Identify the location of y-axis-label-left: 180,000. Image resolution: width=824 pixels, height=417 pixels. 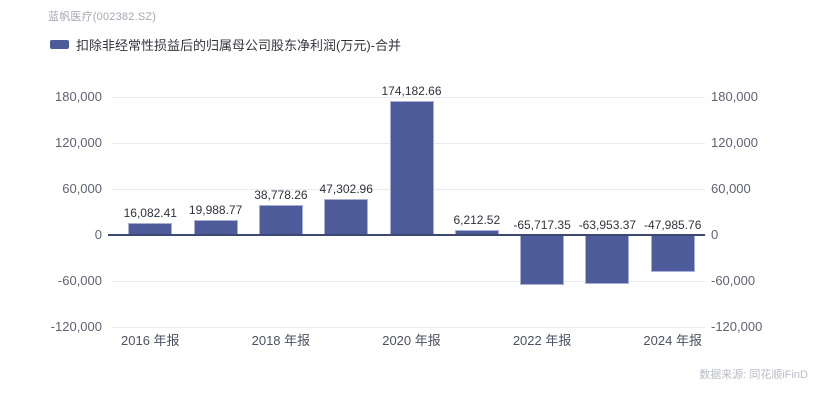
(78, 96).